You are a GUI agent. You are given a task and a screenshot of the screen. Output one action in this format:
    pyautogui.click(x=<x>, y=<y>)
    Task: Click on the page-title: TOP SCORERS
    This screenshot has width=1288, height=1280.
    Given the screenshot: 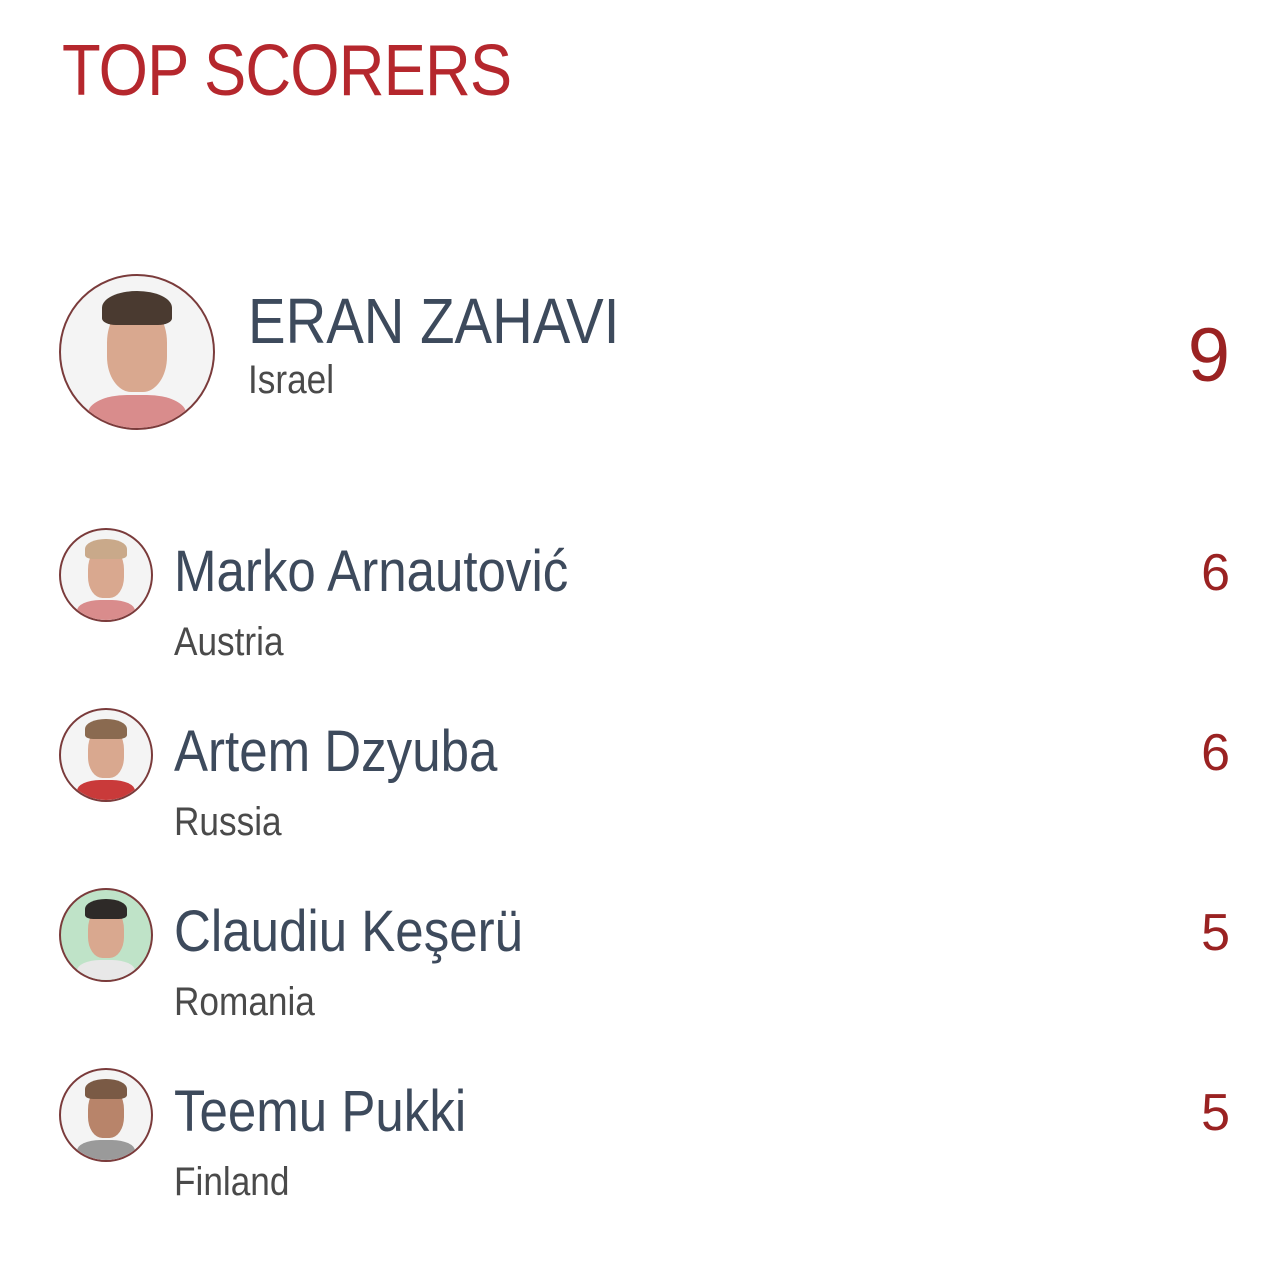 What is the action you would take?
    pyautogui.click(x=287, y=71)
    